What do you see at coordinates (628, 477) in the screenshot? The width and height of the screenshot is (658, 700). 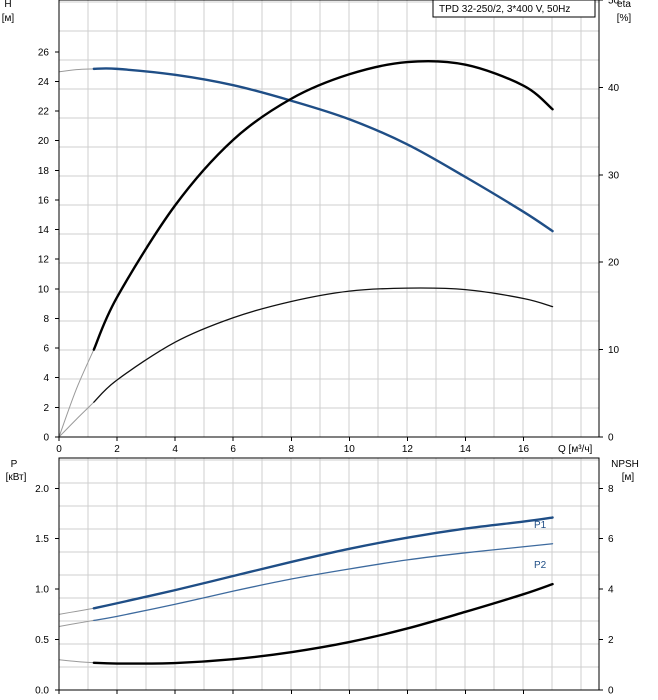 I see `bottom-right-axis-unit: [м]` at bounding box center [628, 477].